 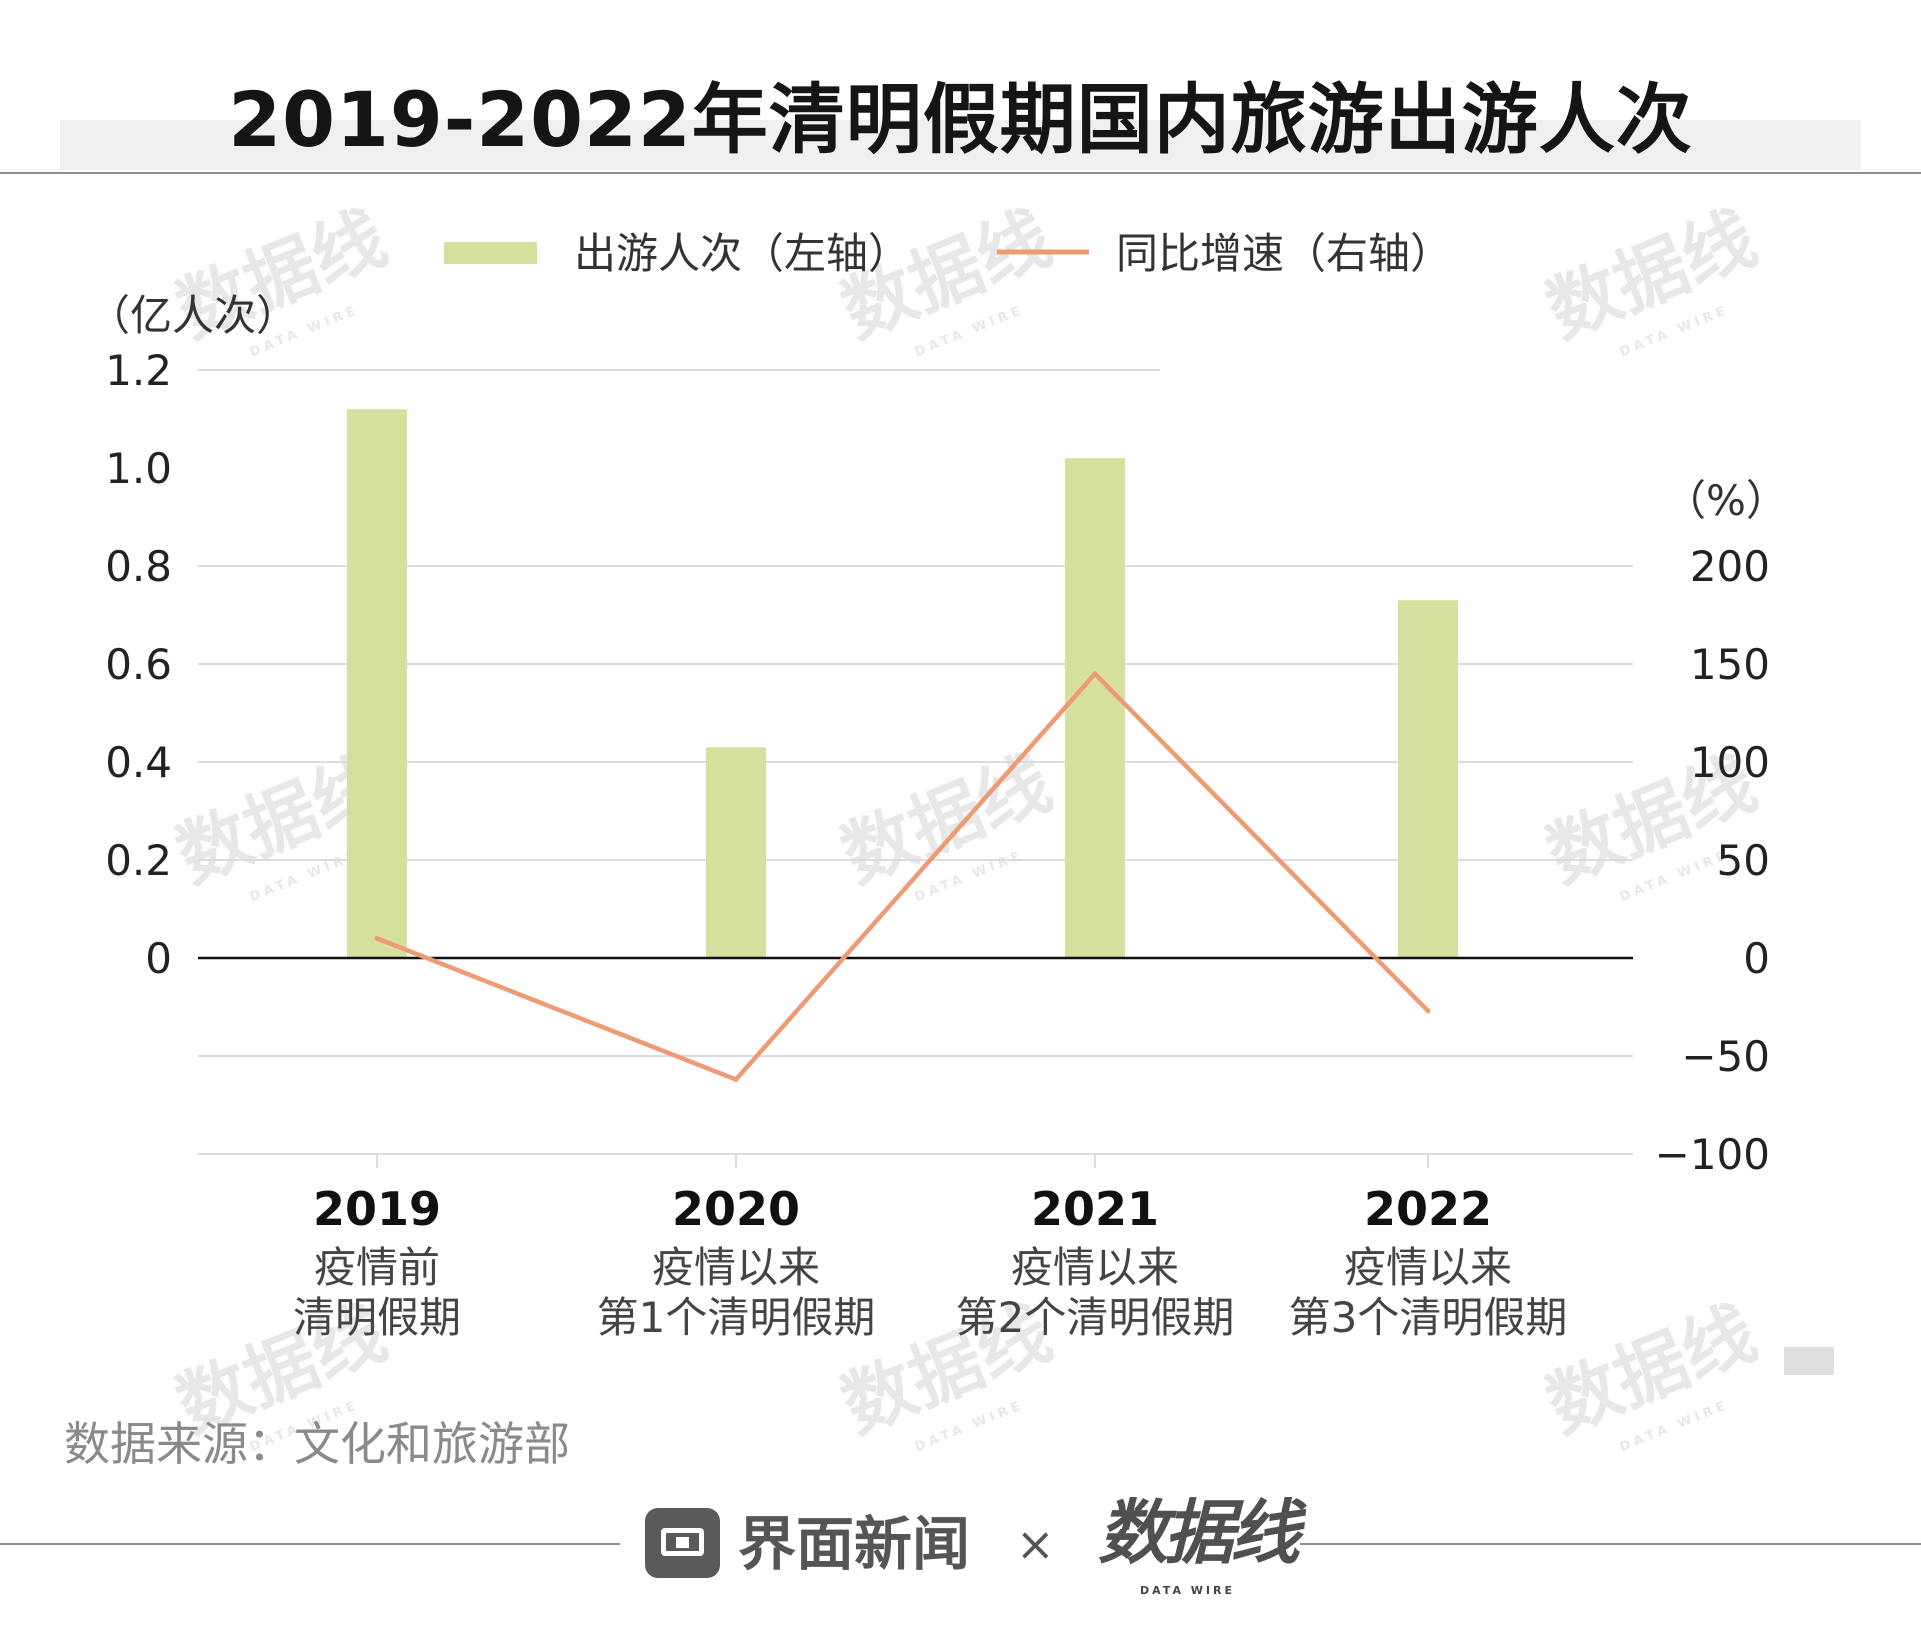 What do you see at coordinates (377, 1317) in the screenshot?
I see `x-category-sublabel: 清明假期` at bounding box center [377, 1317].